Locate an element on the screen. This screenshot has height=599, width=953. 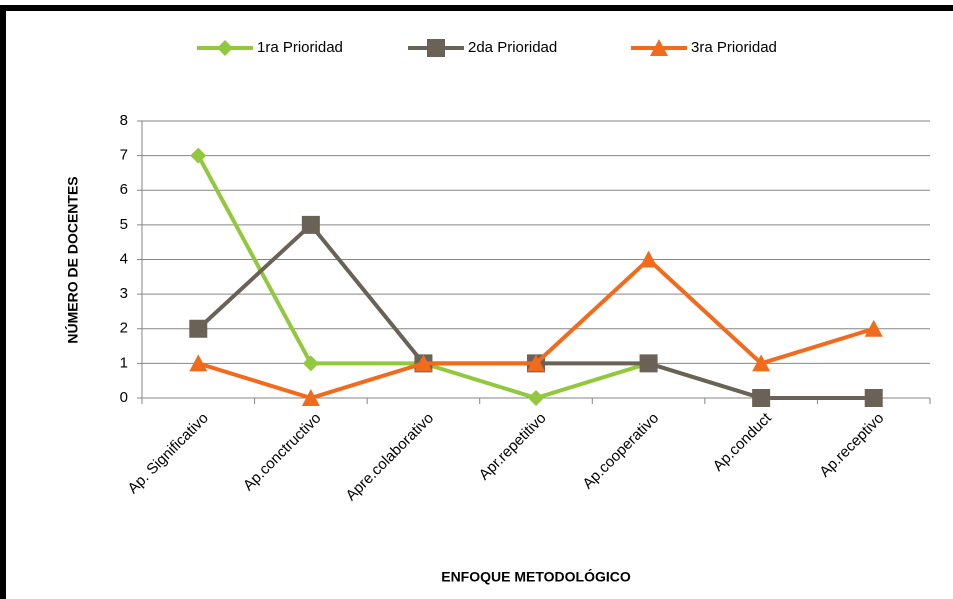
legend-label: 1ra Prioridad is located at coordinates (300, 47).